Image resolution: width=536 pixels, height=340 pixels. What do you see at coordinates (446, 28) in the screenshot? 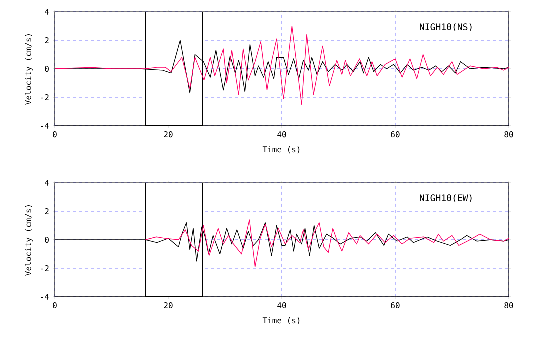
I see `annotation: NIGH10(NS)` at bounding box center [446, 28].